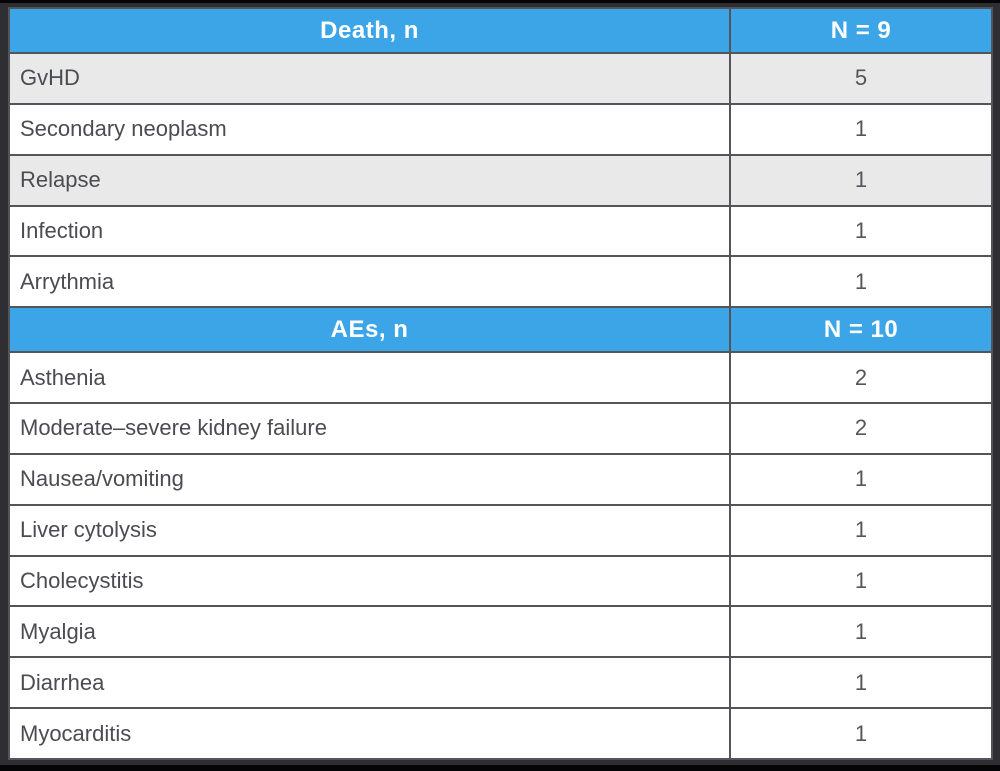 The height and width of the screenshot is (771, 1000). What do you see at coordinates (371, 330) in the screenshot?
I see `aes-header-label: AEs, n` at bounding box center [371, 330].